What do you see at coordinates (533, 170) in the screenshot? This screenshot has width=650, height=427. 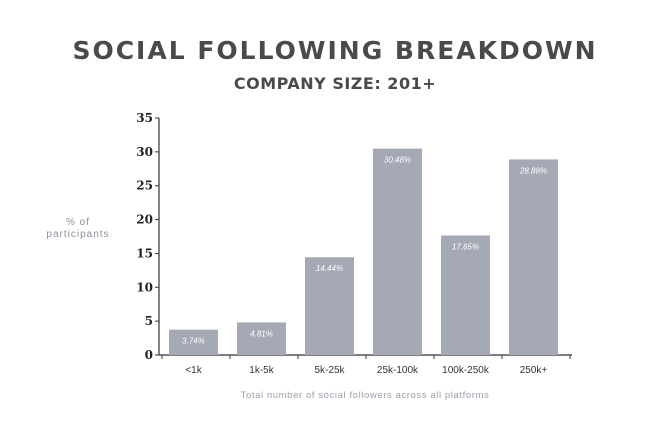 I see `bar-data-label: 28.88%` at bounding box center [533, 170].